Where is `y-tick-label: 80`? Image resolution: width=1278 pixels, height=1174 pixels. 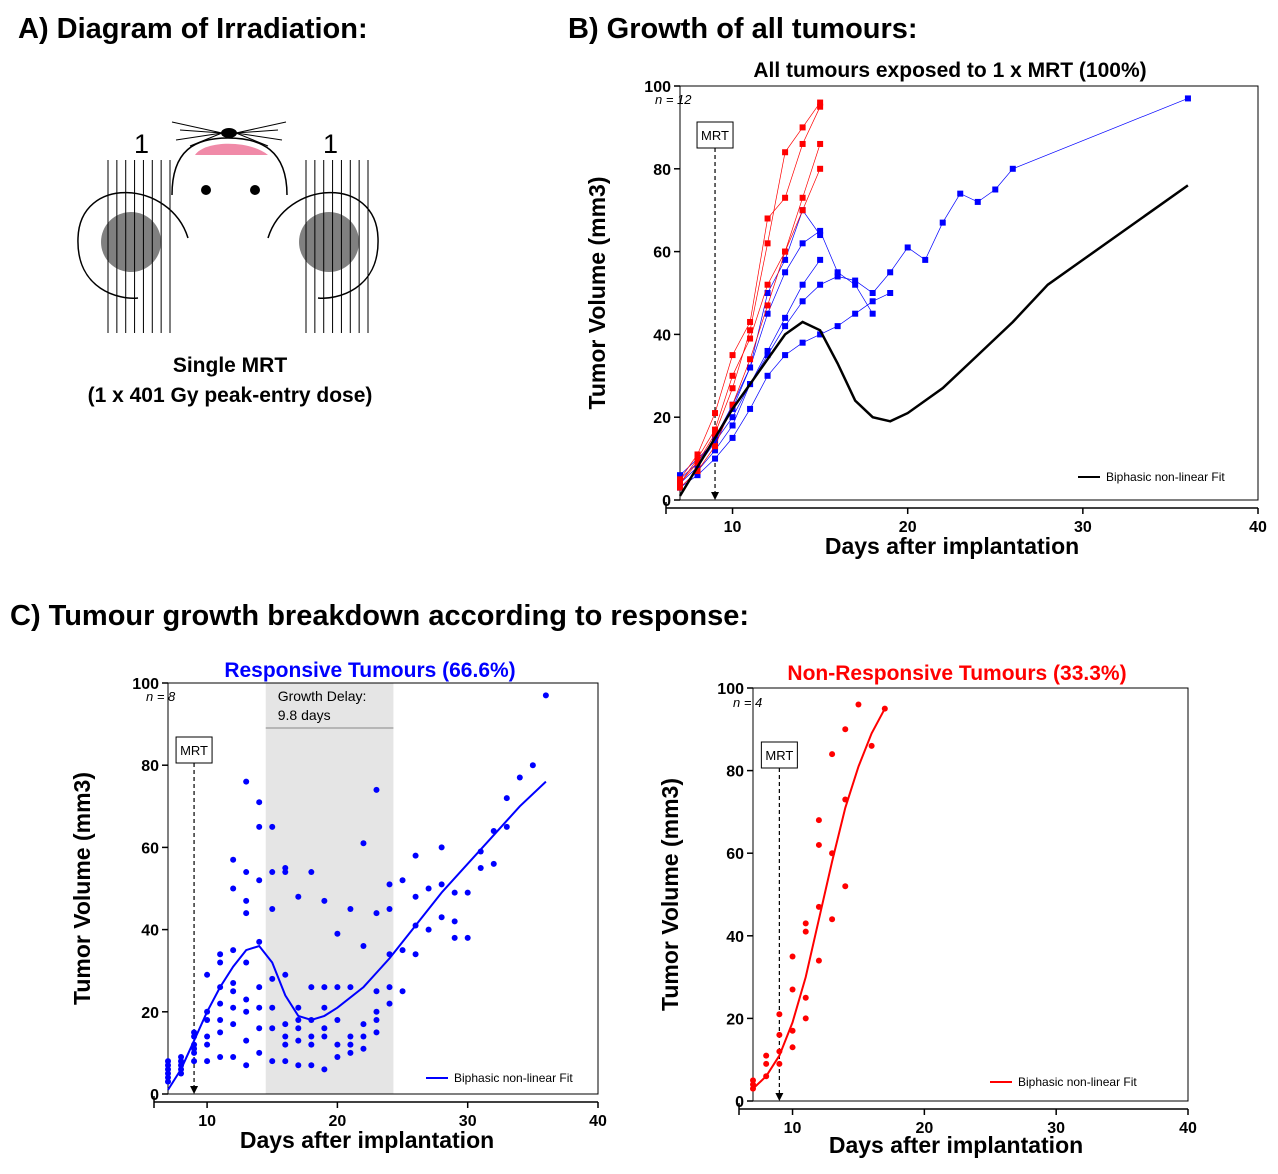 y-tick-label: 80 is located at coordinates (662, 170).